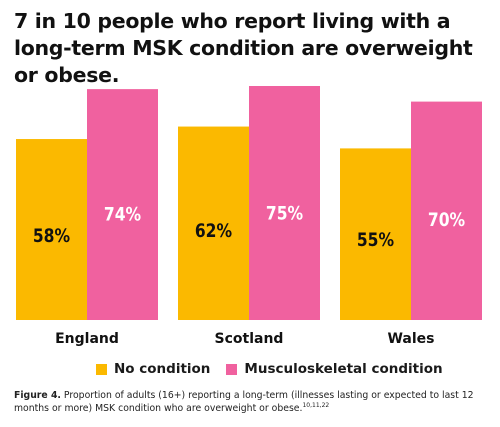  Describe the element at coordinates (122, 215) in the screenshot. I see `data-label-england-msk-condition: 74%` at that location.